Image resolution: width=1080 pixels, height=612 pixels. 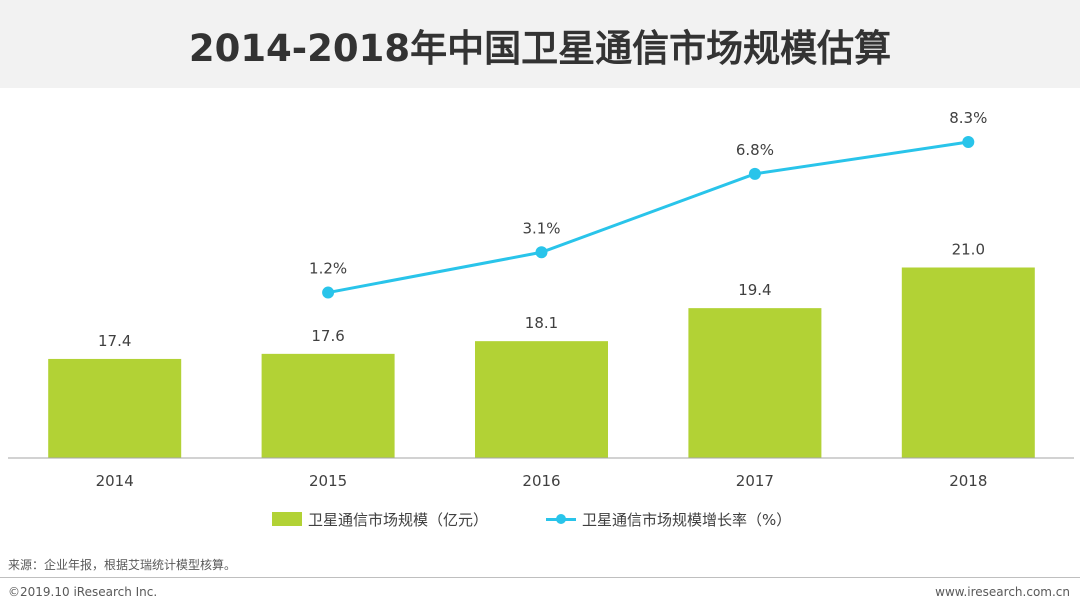 I want to click on x-tick-label: 2018, so click(x=968, y=481).